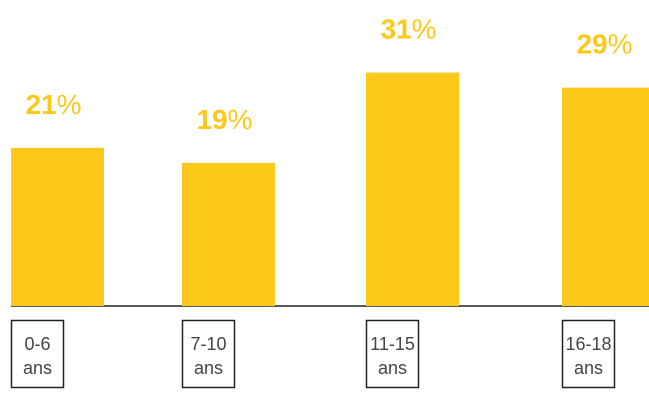 This screenshot has width=649, height=417. I want to click on value-label: 31%, so click(408, 29).